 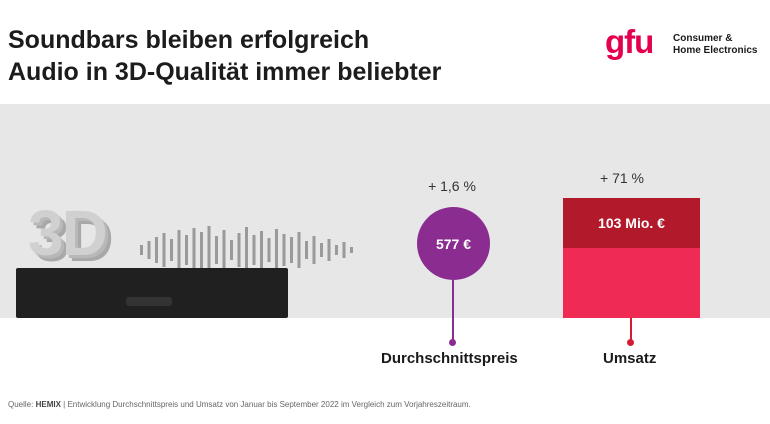 What do you see at coordinates (622, 178) in the screenshot?
I see `revenue-change-label: + 71 %` at bounding box center [622, 178].